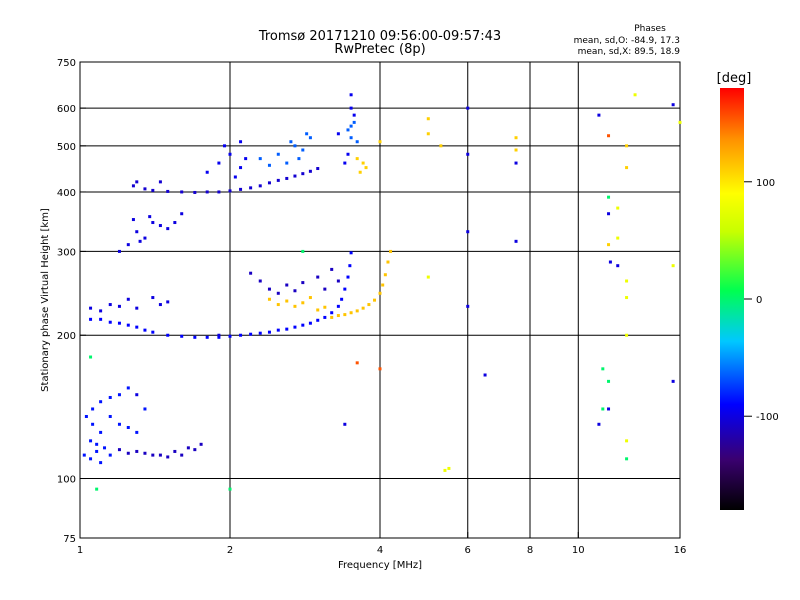 The width and height of the screenshot is (800, 600). What do you see at coordinates (680, 550) in the screenshot?
I see `x-tick-label: 16` at bounding box center [680, 550].